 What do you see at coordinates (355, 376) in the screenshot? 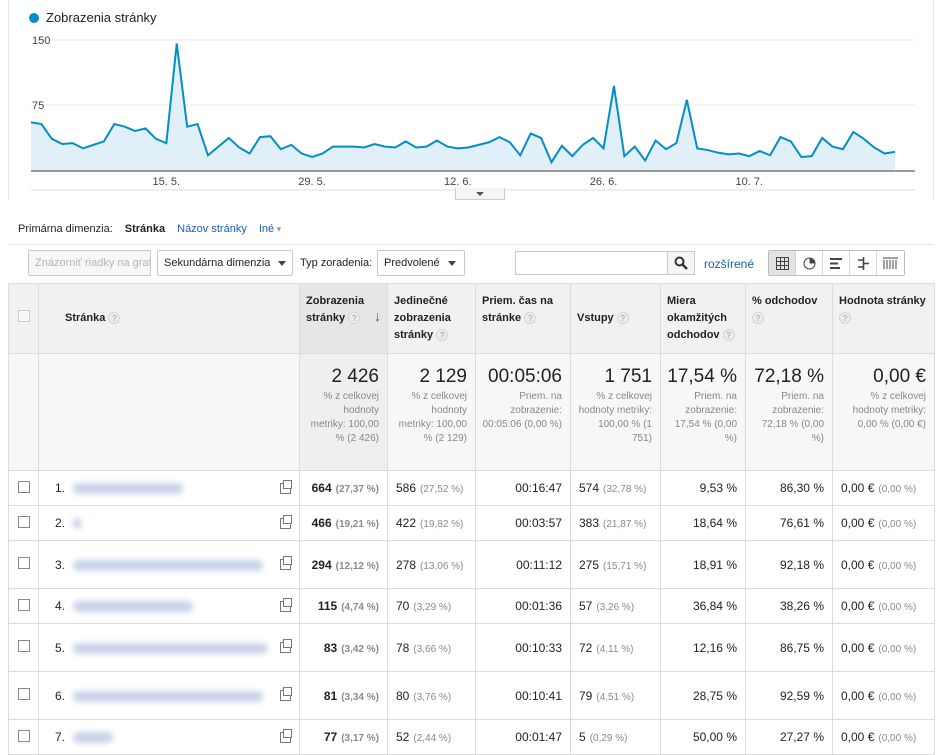
I see `summary-value: 2 426` at bounding box center [355, 376].